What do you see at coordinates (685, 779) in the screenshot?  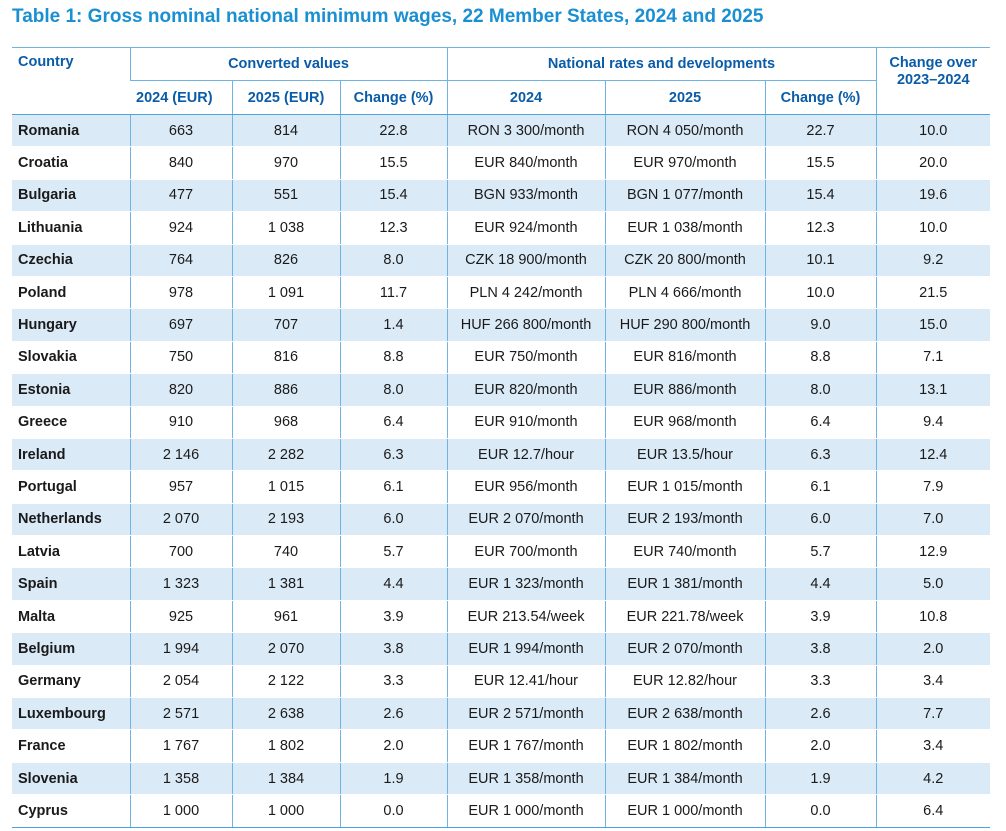 I see `cell-national-2025: EUR 1 384/month` at bounding box center [685, 779].